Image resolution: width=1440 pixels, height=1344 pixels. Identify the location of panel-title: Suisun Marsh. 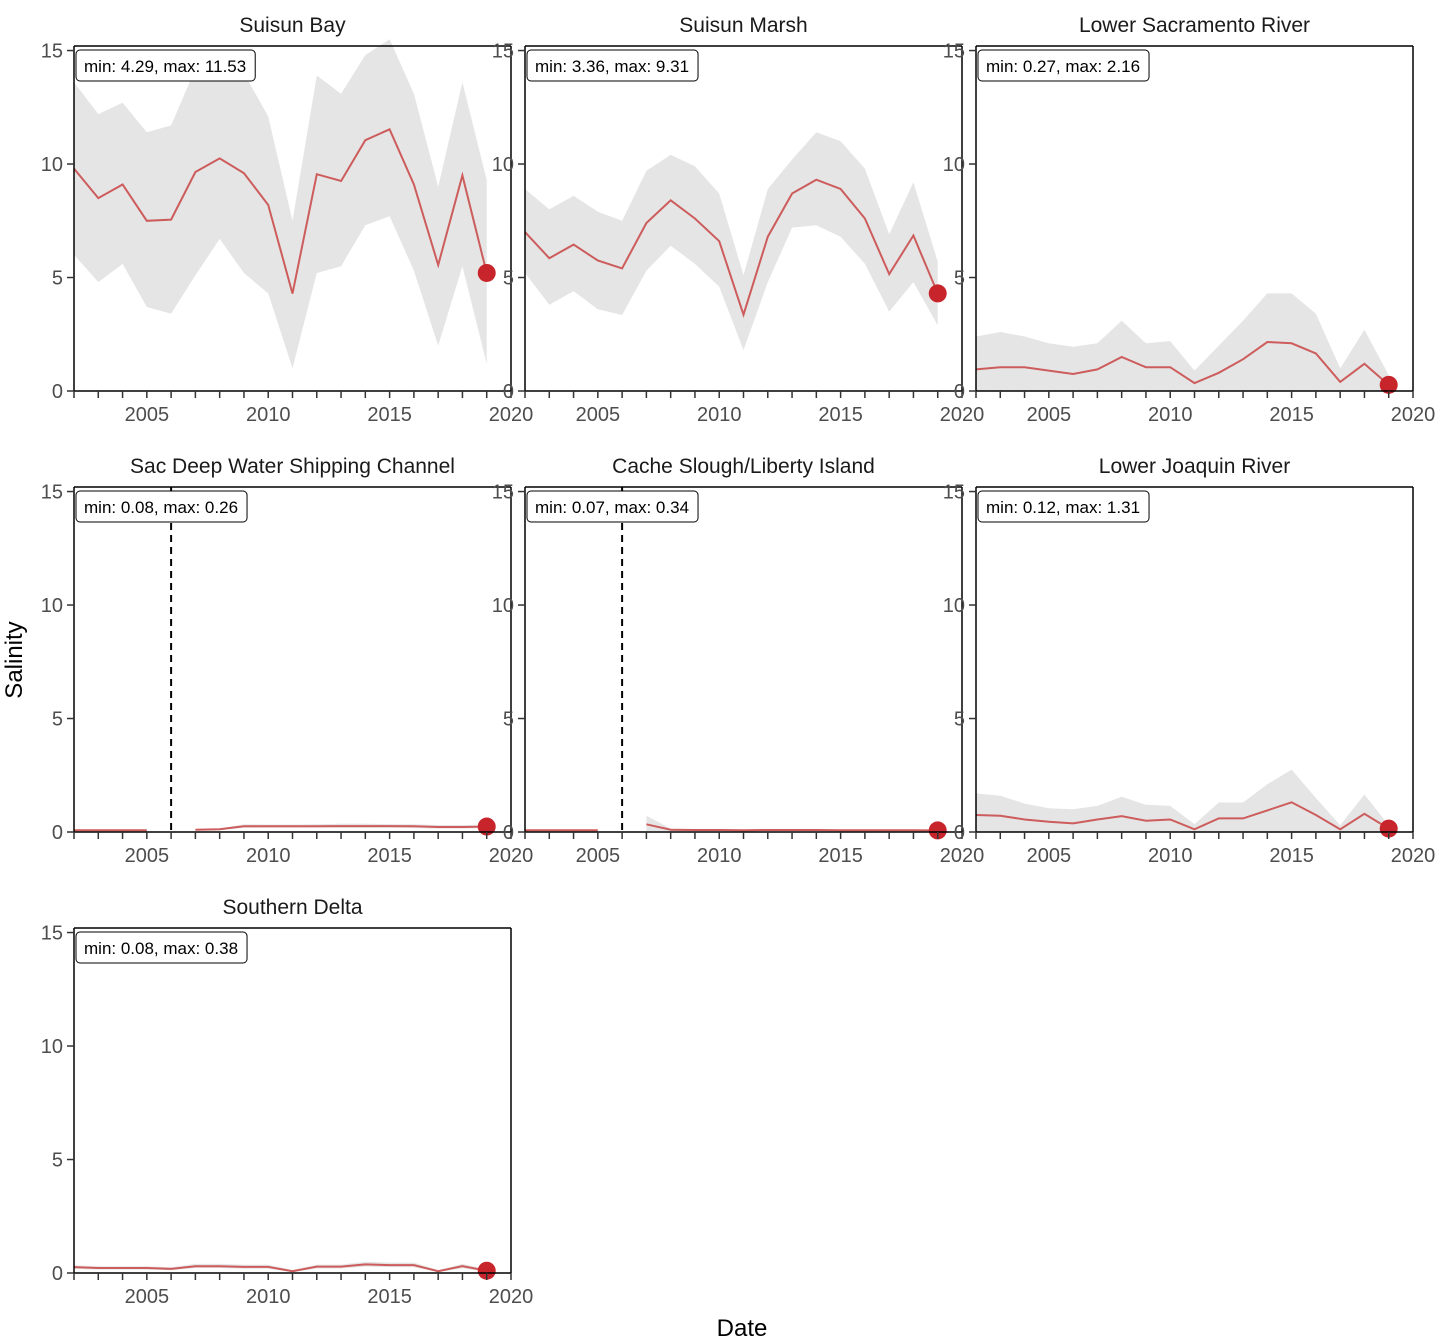
(743, 25).